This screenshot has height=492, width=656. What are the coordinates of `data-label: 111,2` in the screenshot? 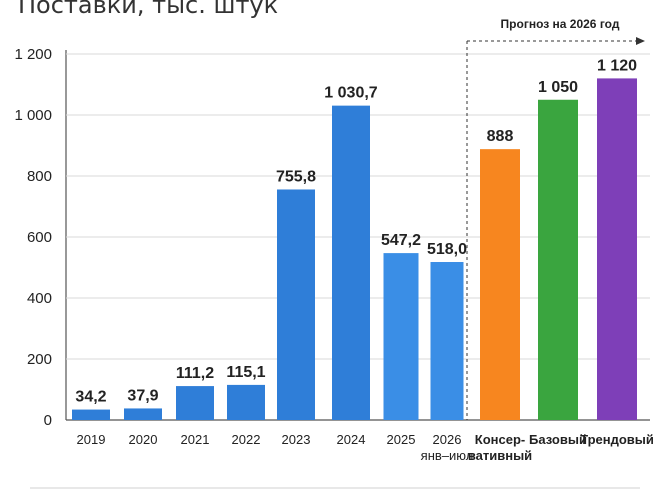 It's located at (195, 373).